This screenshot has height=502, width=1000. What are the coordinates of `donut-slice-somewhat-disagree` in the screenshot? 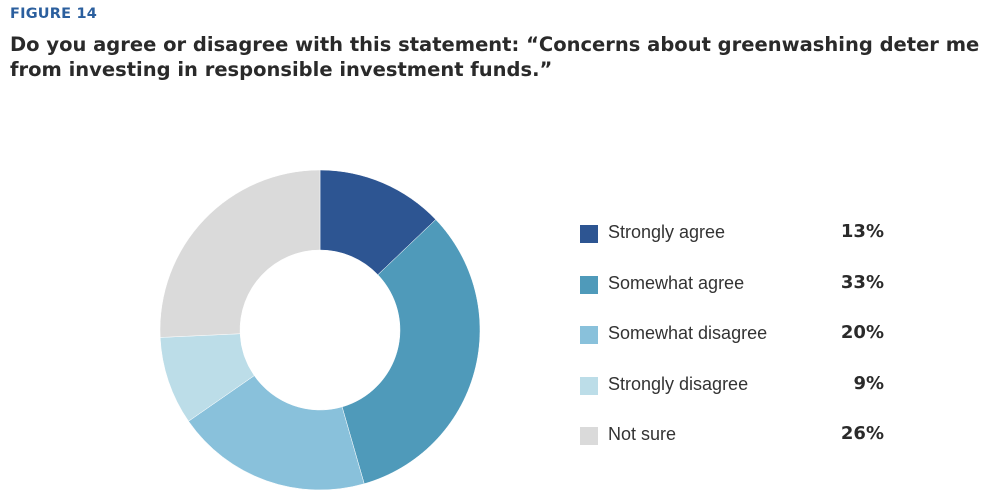 It's located at (276, 433).